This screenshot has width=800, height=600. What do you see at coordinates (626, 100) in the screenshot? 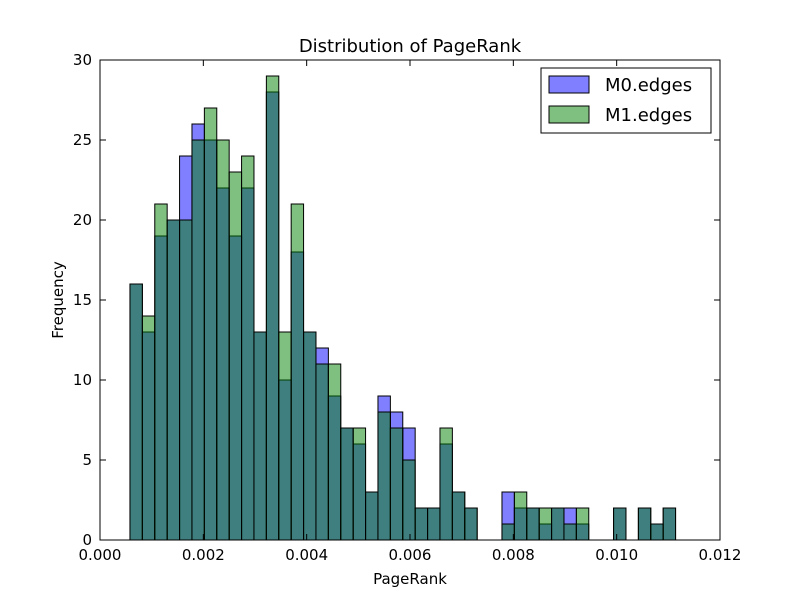
I see `legend: M0.edges M1.edges` at bounding box center [626, 100].